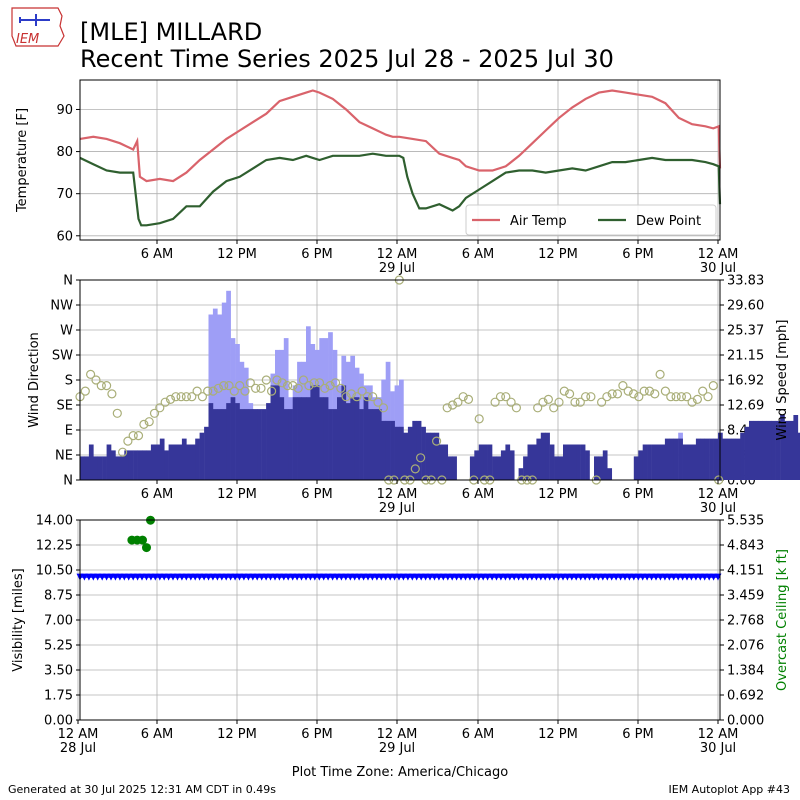 This screenshot has height=800, width=800. What do you see at coordinates (400, 136) in the screenshot?
I see `air-temp-line` at bounding box center [400, 136].